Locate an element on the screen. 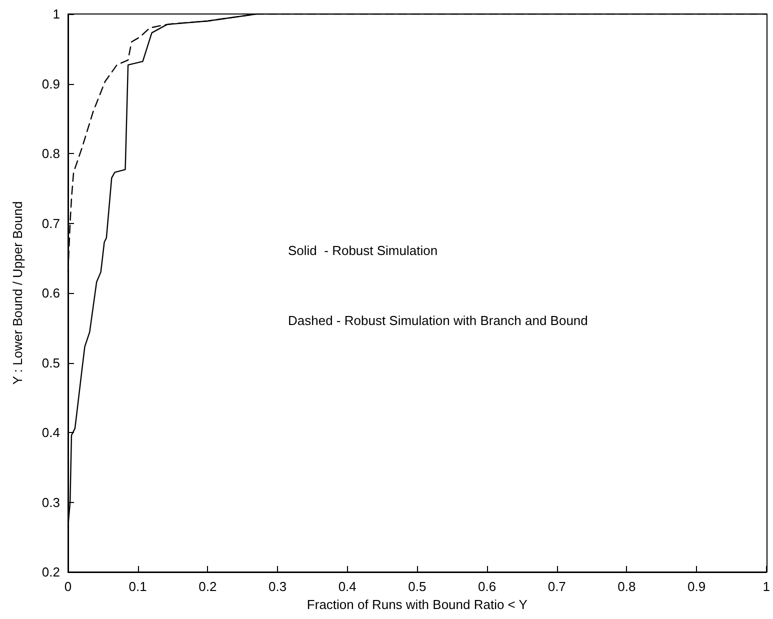 The width and height of the screenshot is (773, 619). y-axis-title: Y : Lower Bound / Upper Bound is located at coordinates (17, 293).